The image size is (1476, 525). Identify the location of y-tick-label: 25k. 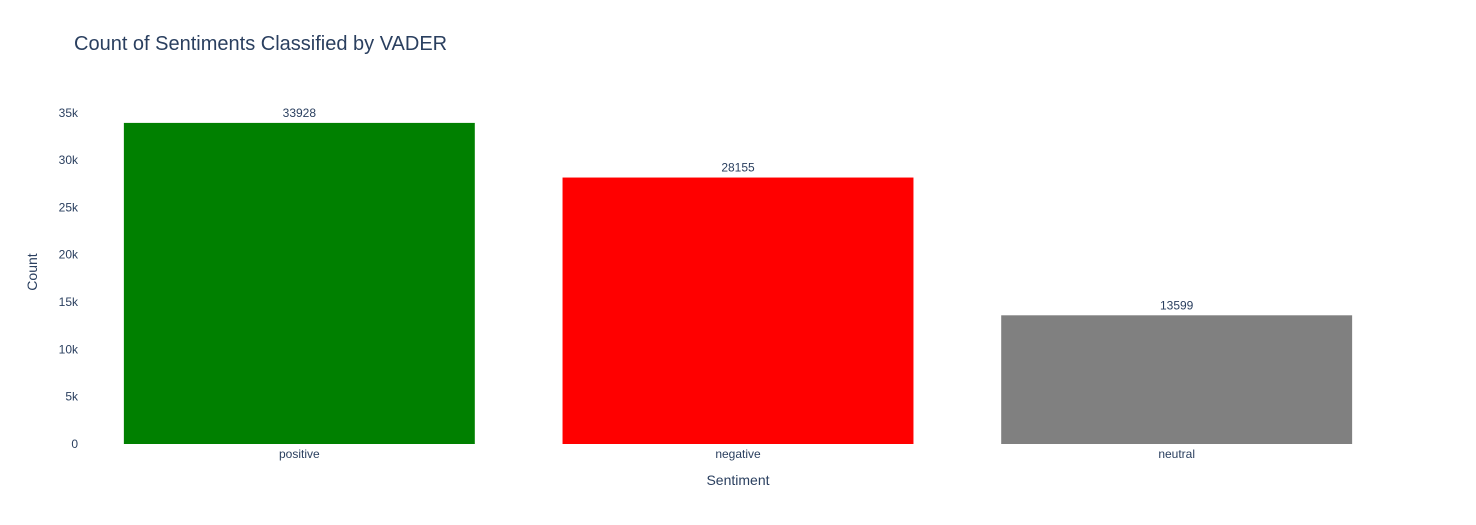
(69, 207).